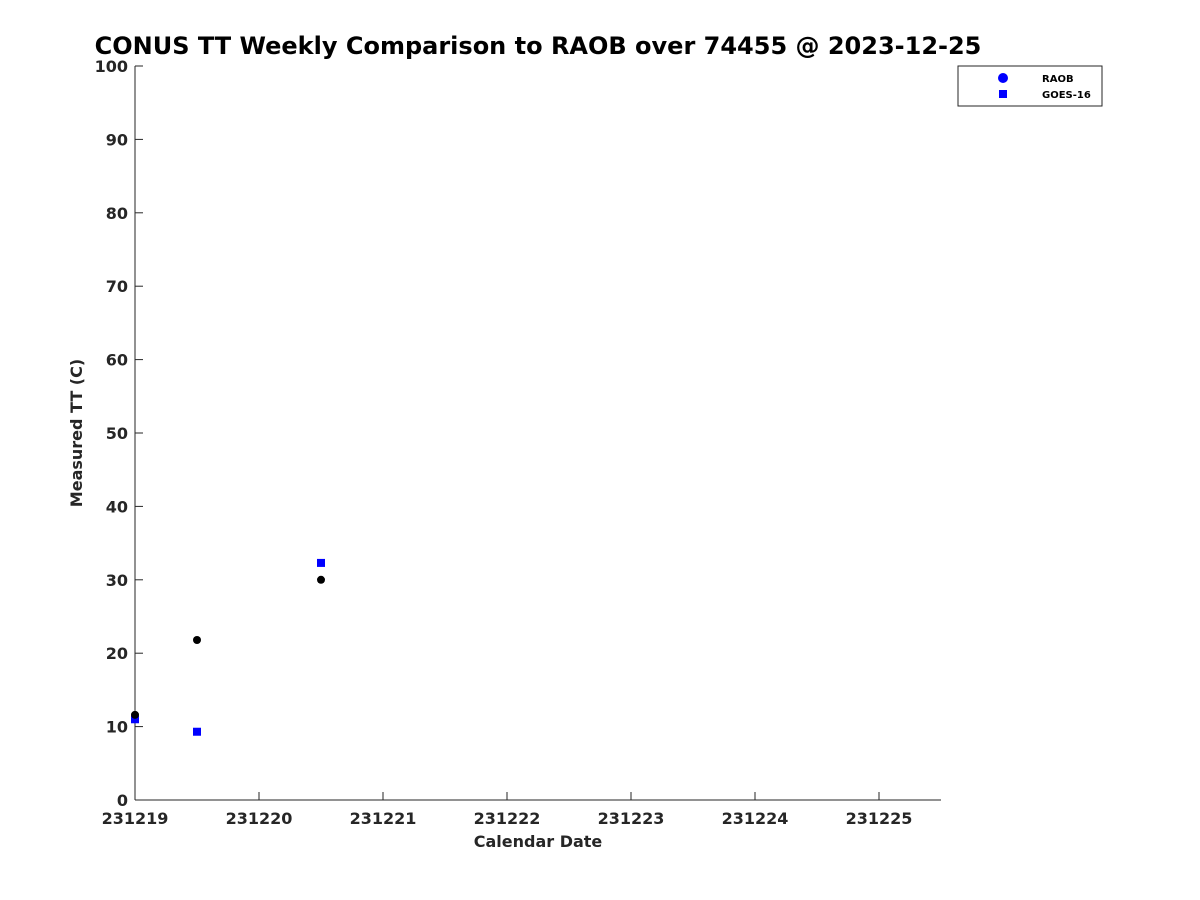  I want to click on y-tick-label: 10, so click(117, 727).